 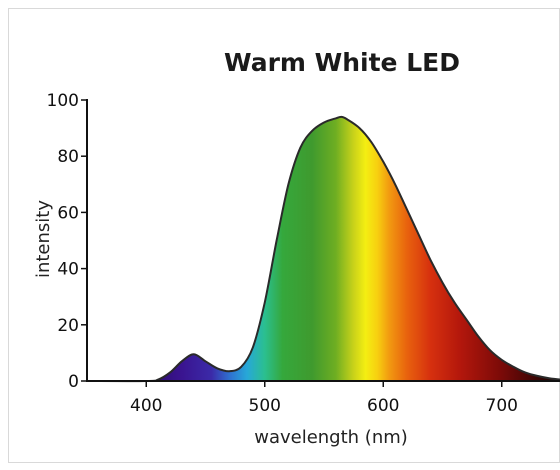 I want to click on y-tick-label: 100, so click(x=63, y=101).